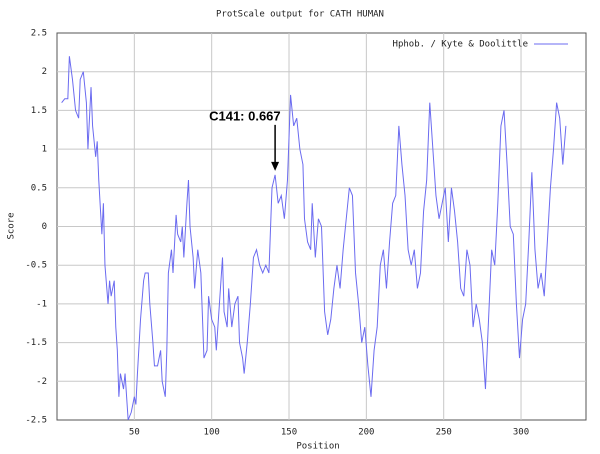 The height and width of the screenshot is (454, 600). I want to click on x-tick-label: 100, so click(212, 433).